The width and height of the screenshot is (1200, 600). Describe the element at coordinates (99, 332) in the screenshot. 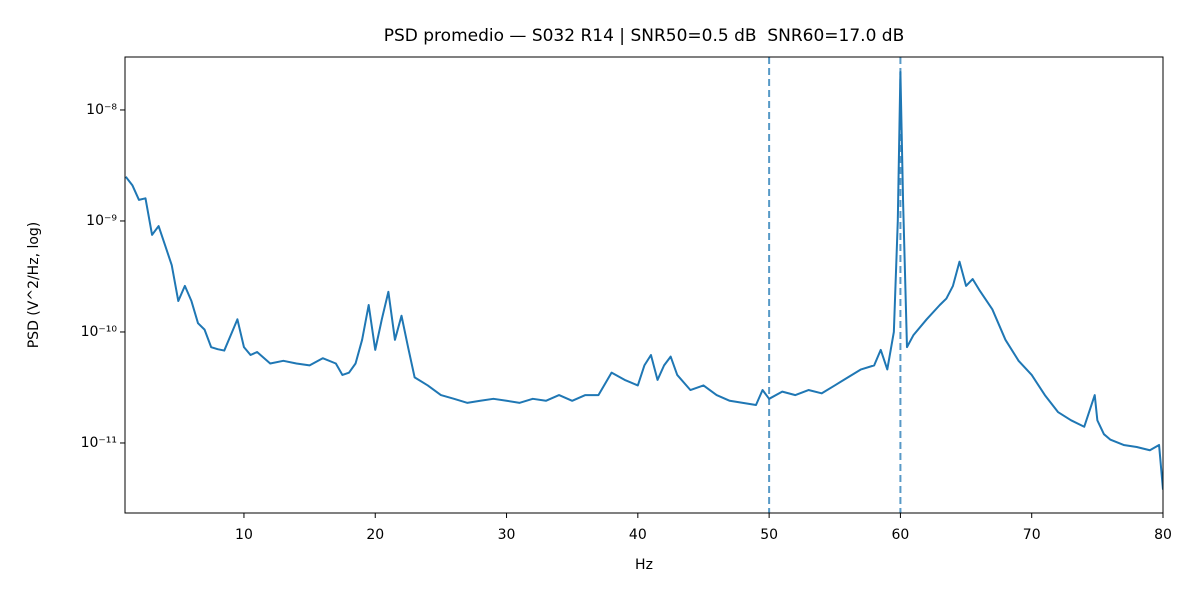

I see `y-tick-label: 10⁻¹⁰` at that location.